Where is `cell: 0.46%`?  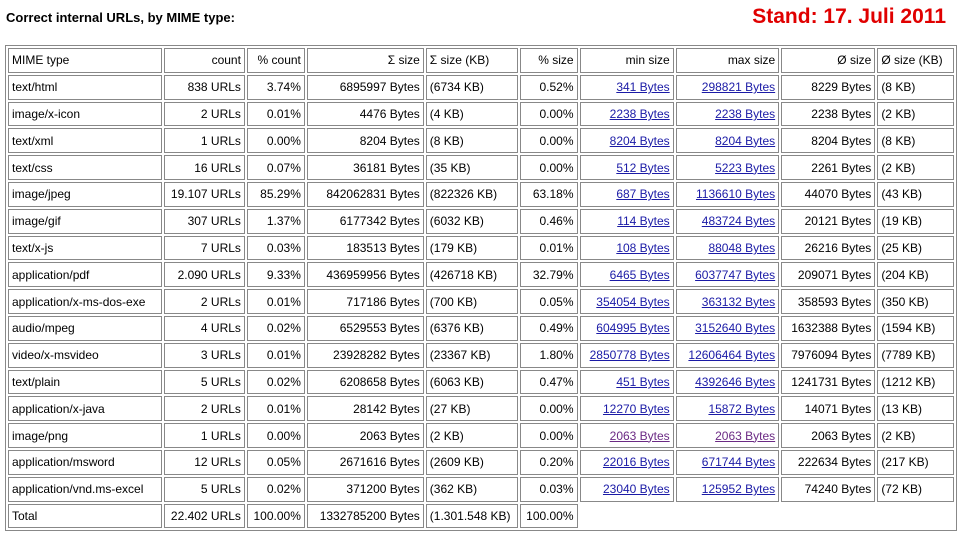
cell: 0.46% is located at coordinates (548, 221).